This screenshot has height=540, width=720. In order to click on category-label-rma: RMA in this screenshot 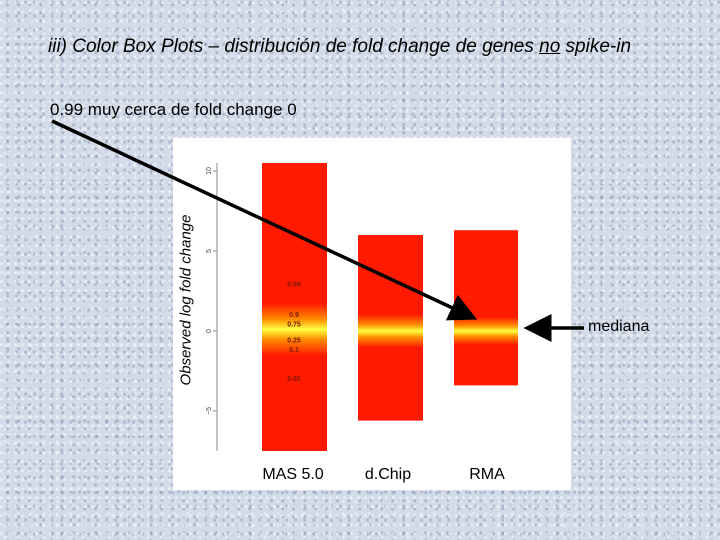, I will do `click(487, 474)`.